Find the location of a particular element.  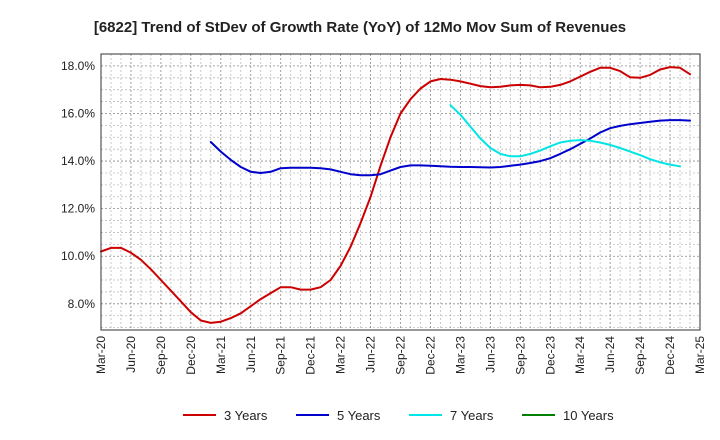

x-tick-label: Jun-21 is located at coordinates (251, 354).